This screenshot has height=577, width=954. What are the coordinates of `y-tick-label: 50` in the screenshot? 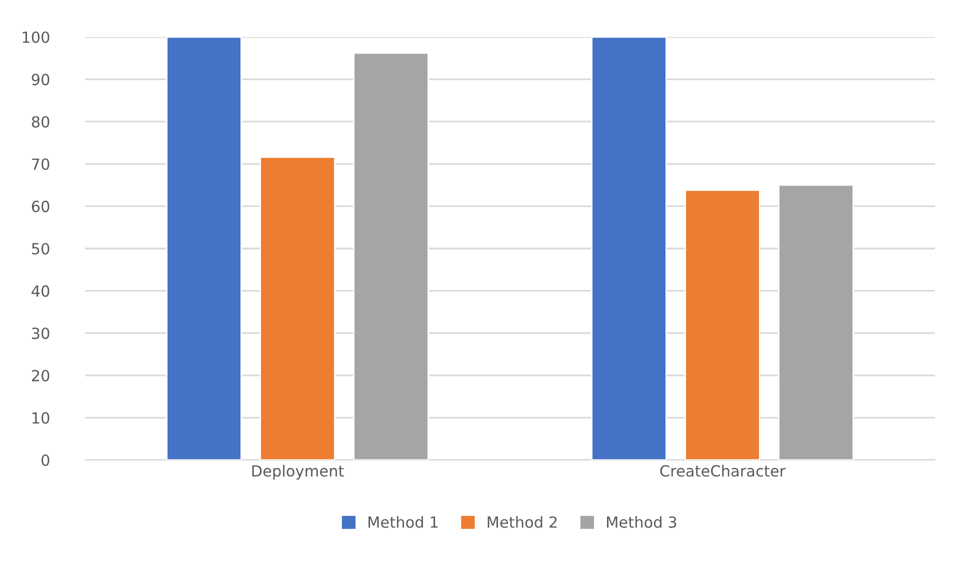 It's located at (41, 248).